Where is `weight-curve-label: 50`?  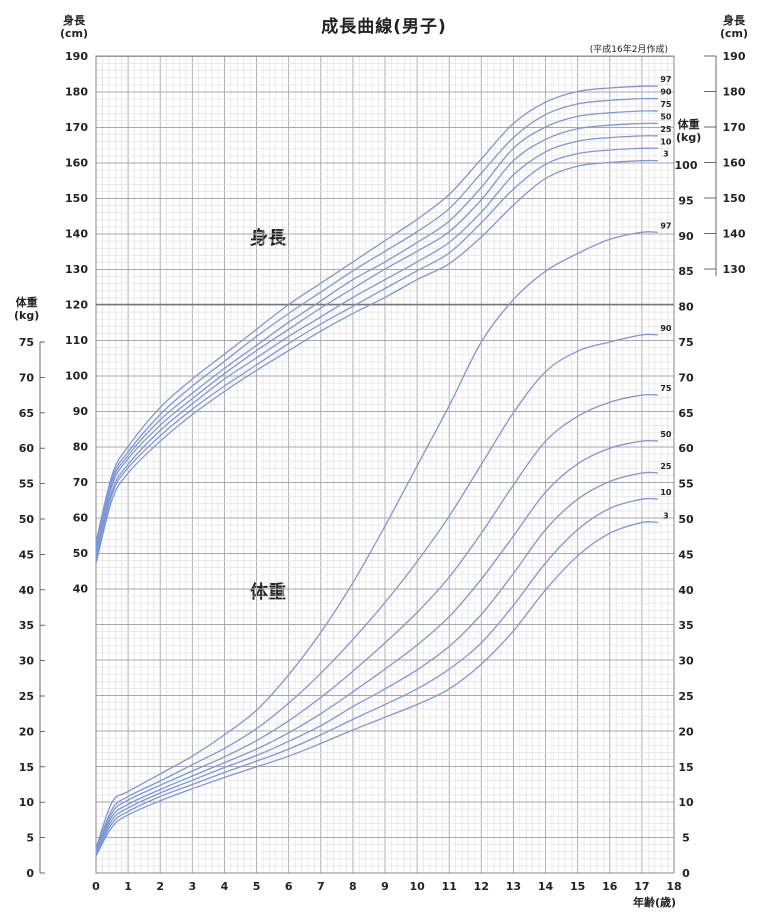
weight-curve-label: 50 is located at coordinates (666, 434).